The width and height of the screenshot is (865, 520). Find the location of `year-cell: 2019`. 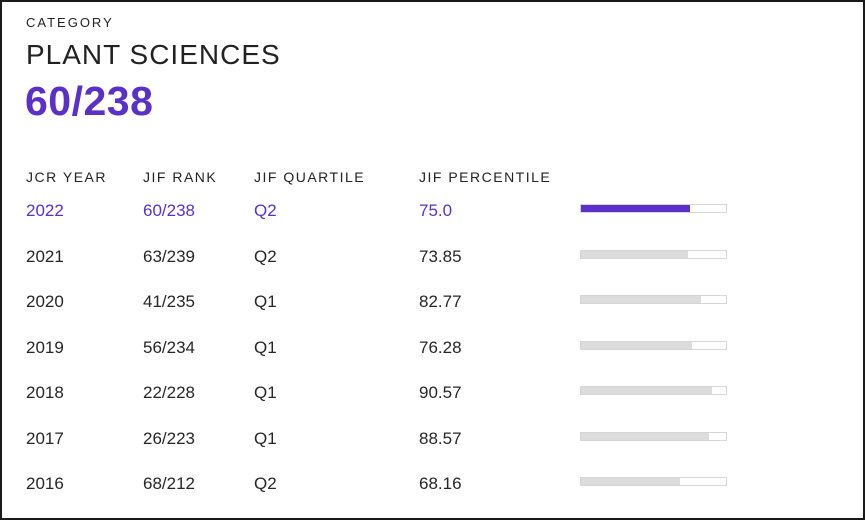

year-cell: 2019 is located at coordinates (45, 347).